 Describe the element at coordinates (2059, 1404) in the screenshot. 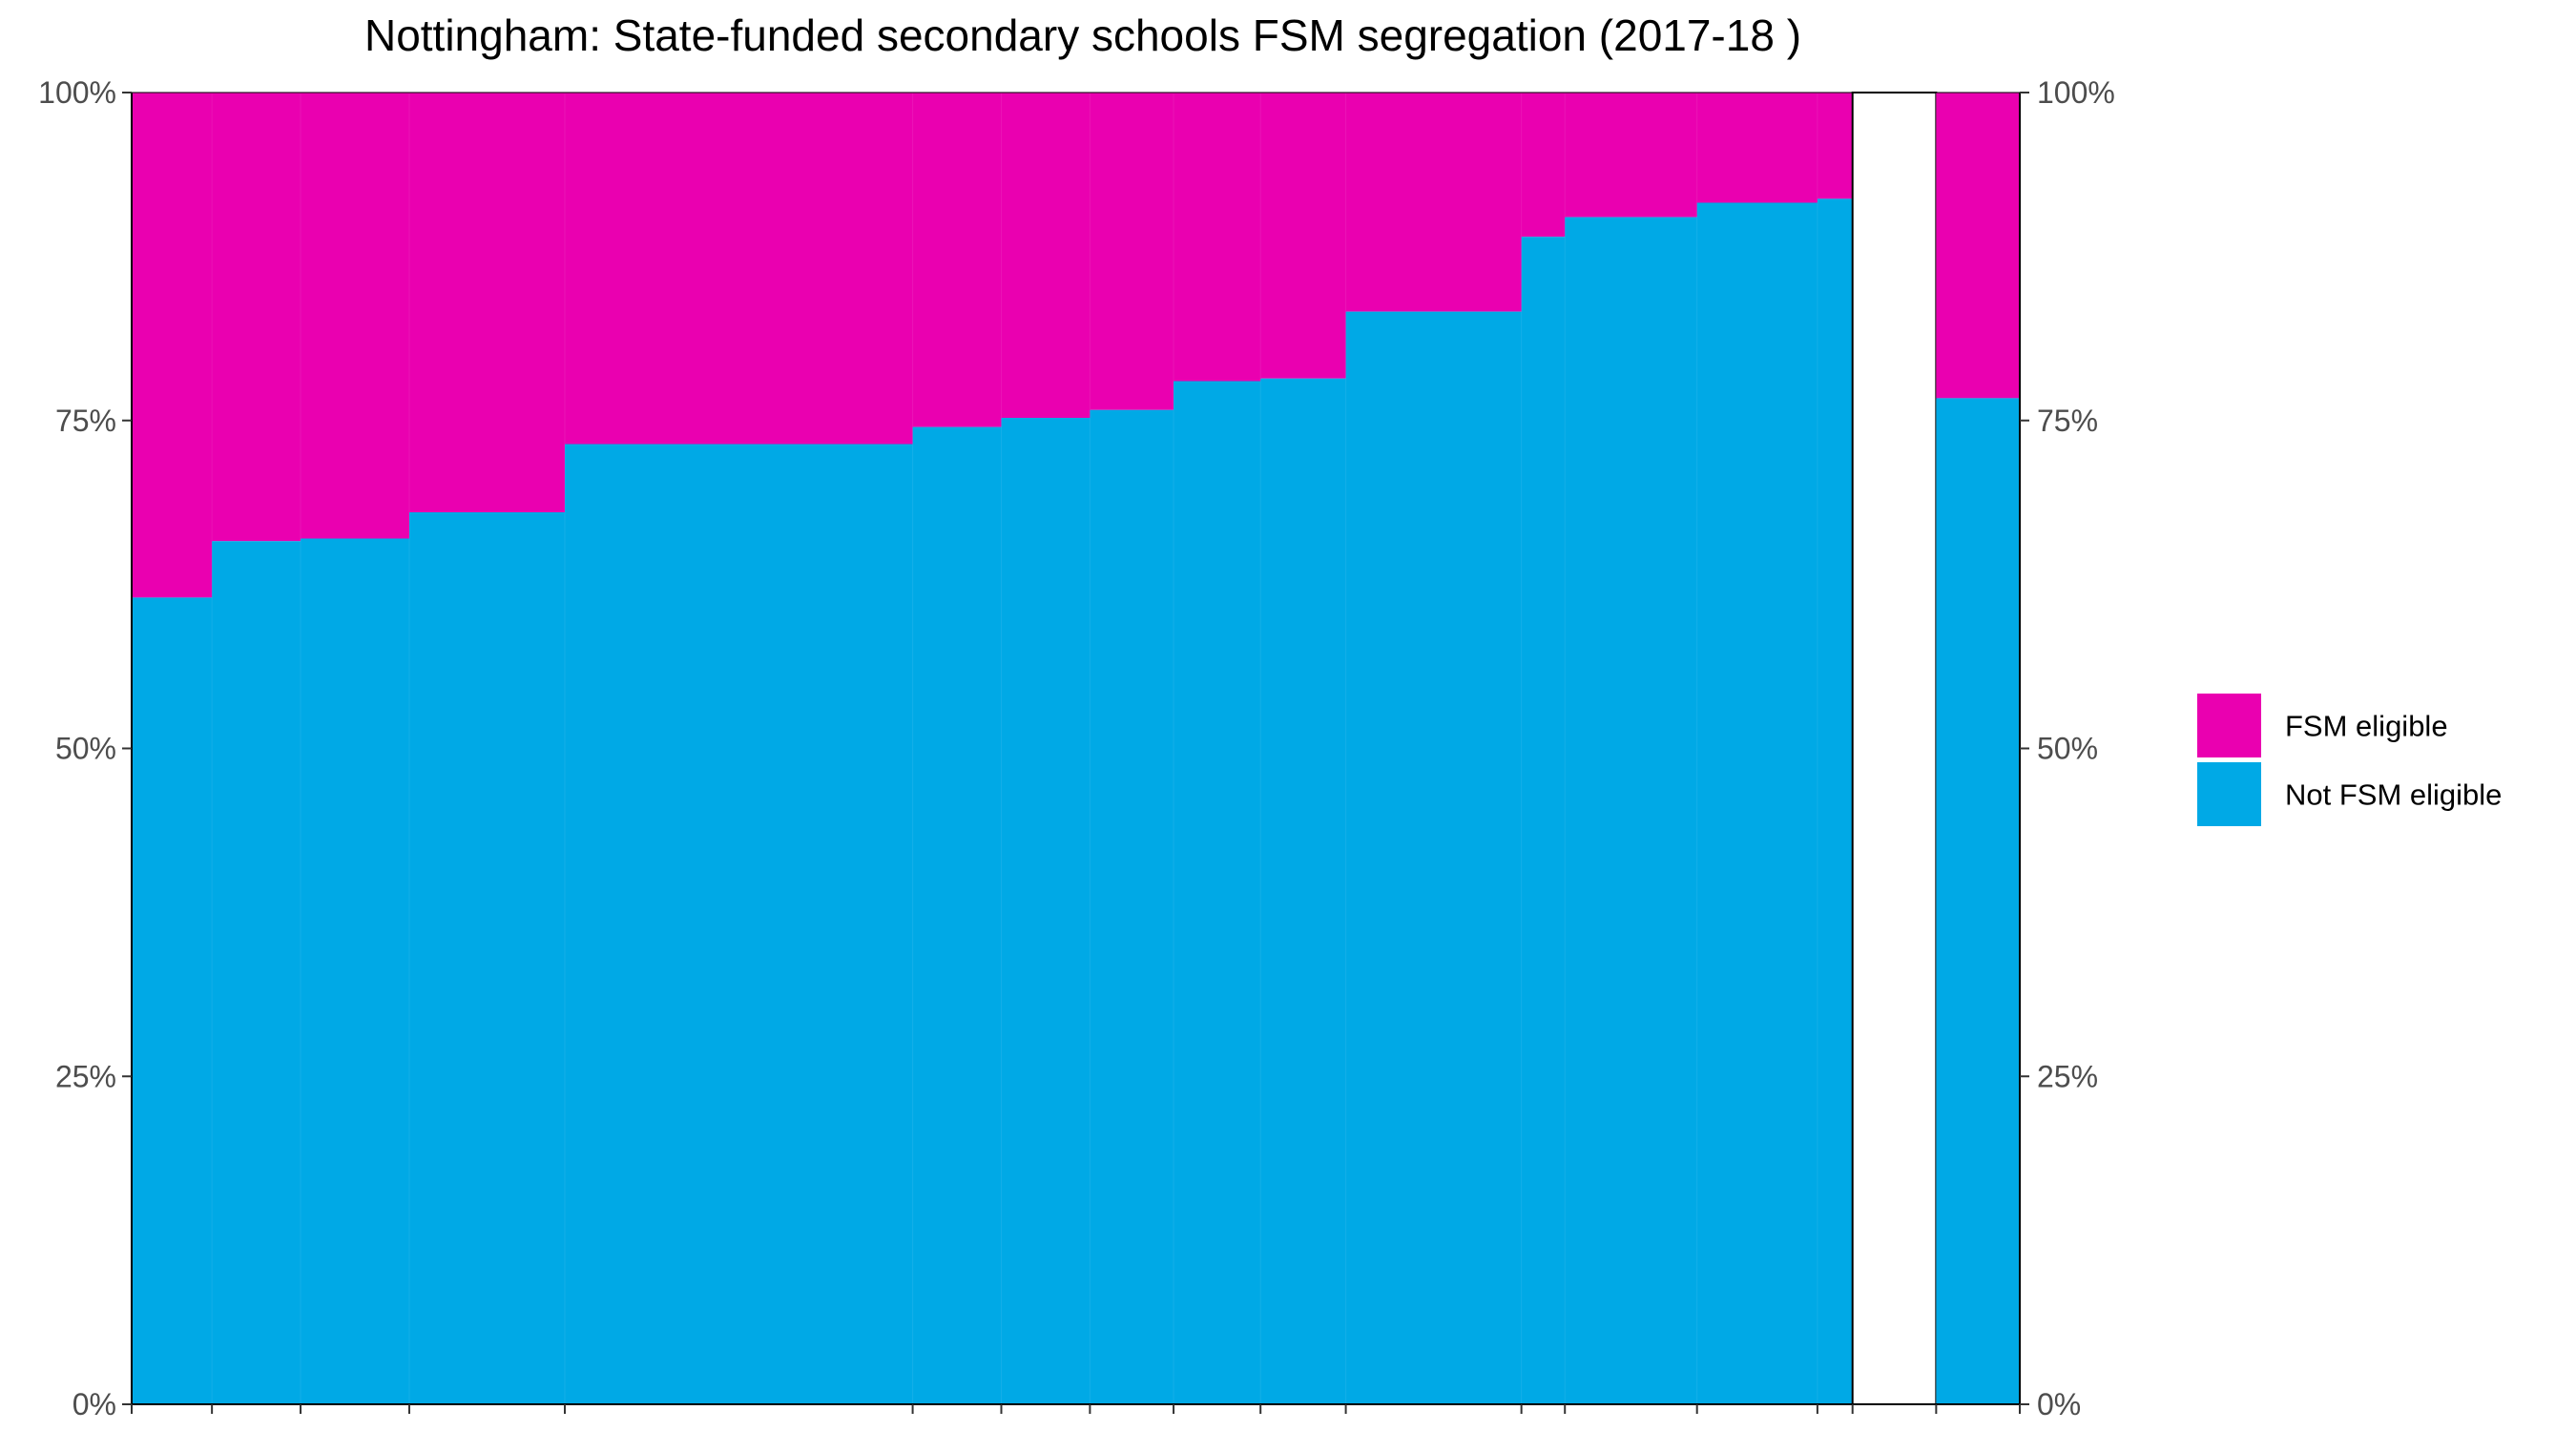

I see `right-y-tick-label-0: 0%` at that location.